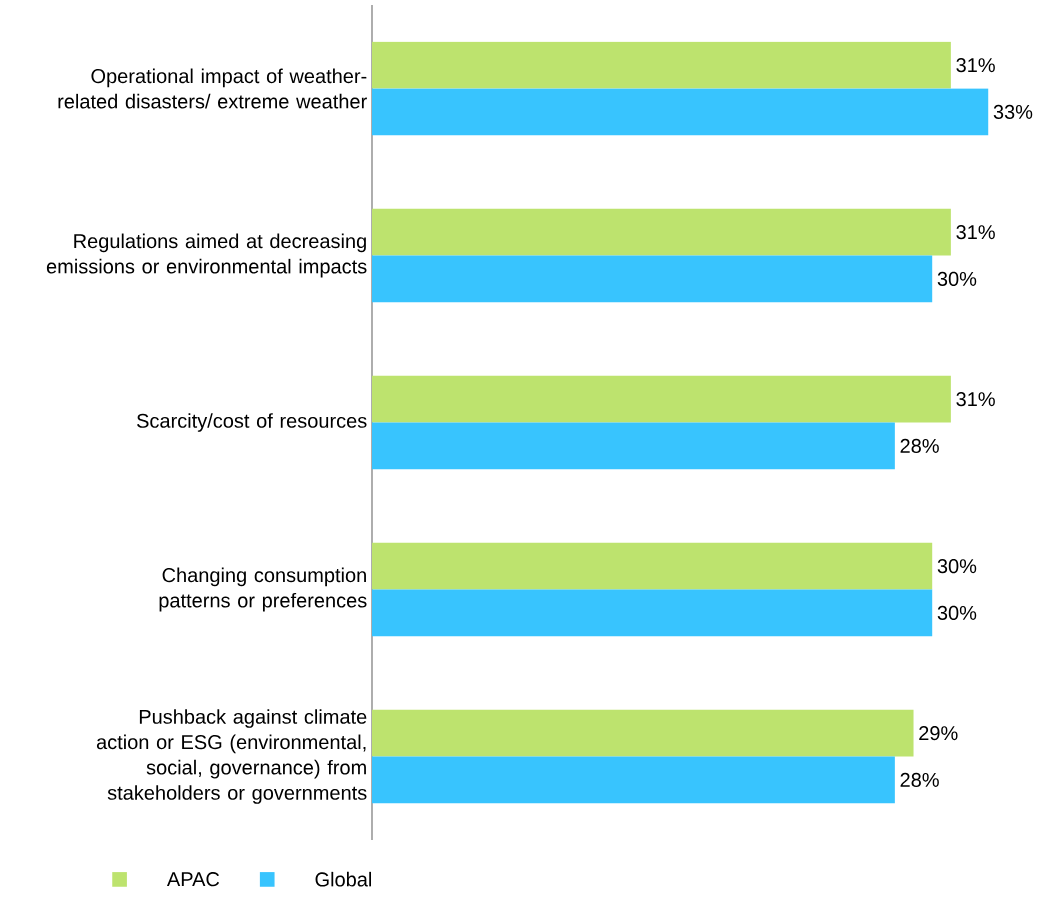 This screenshot has width=1056, height=901. I want to click on y-tick-label: Changing consumption patterns or preferences, so click(263, 589).